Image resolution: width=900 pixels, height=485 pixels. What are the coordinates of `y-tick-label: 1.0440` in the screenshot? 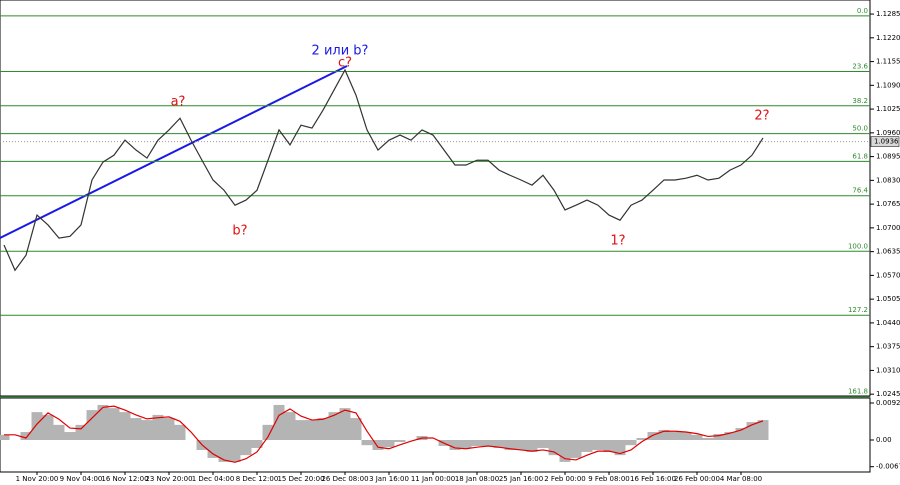 It's located at (888, 323).